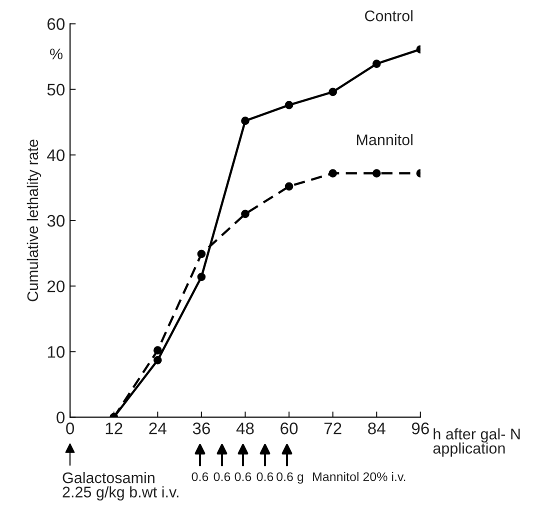  I want to click on x-tick-label: 60, so click(289, 428).